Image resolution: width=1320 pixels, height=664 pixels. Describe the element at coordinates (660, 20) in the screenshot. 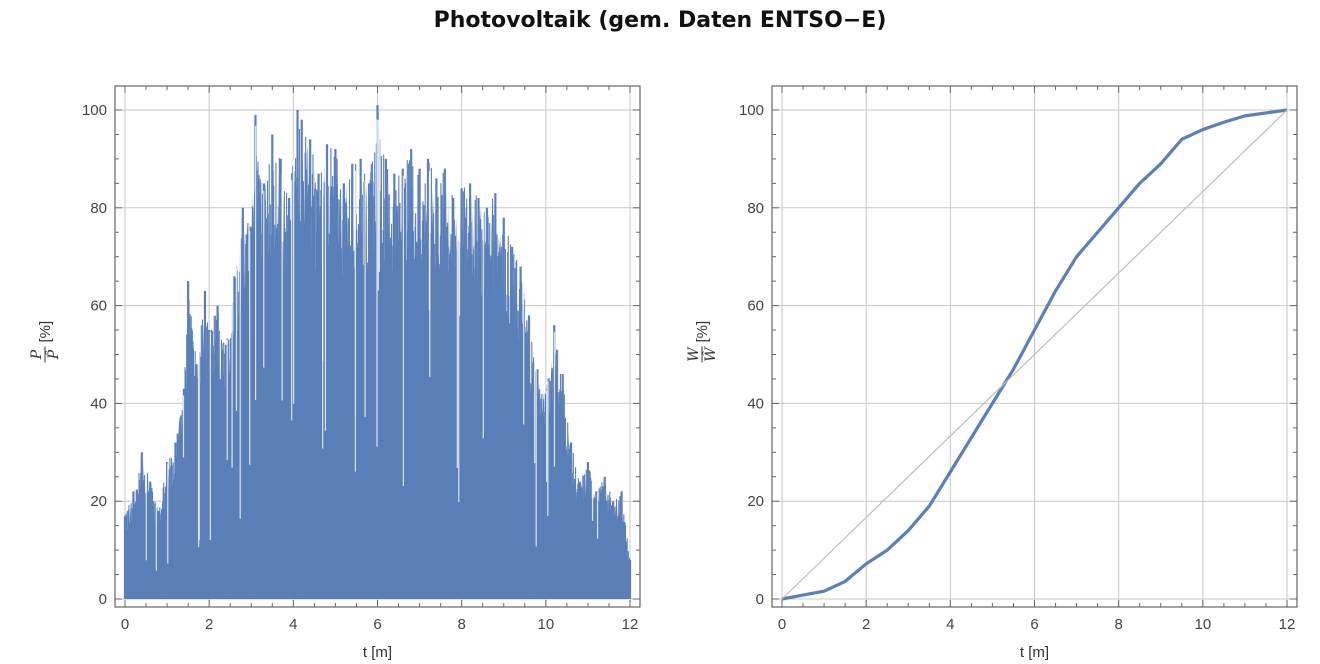

I see `figure-title: Photovoltaik (gem. Daten ENTSO−E)` at that location.